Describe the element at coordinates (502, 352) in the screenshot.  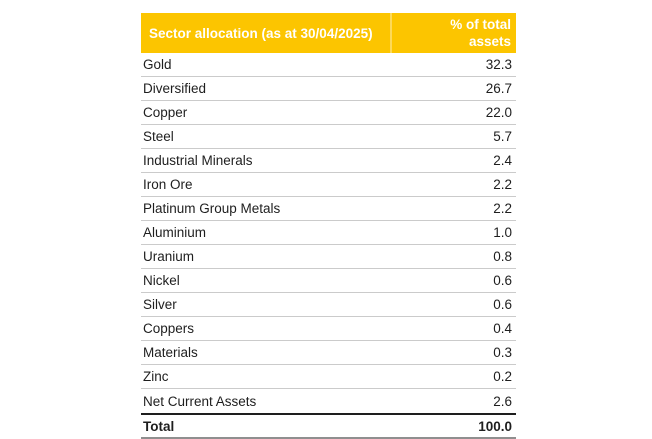
I see `row-value: 0.3` at that location.